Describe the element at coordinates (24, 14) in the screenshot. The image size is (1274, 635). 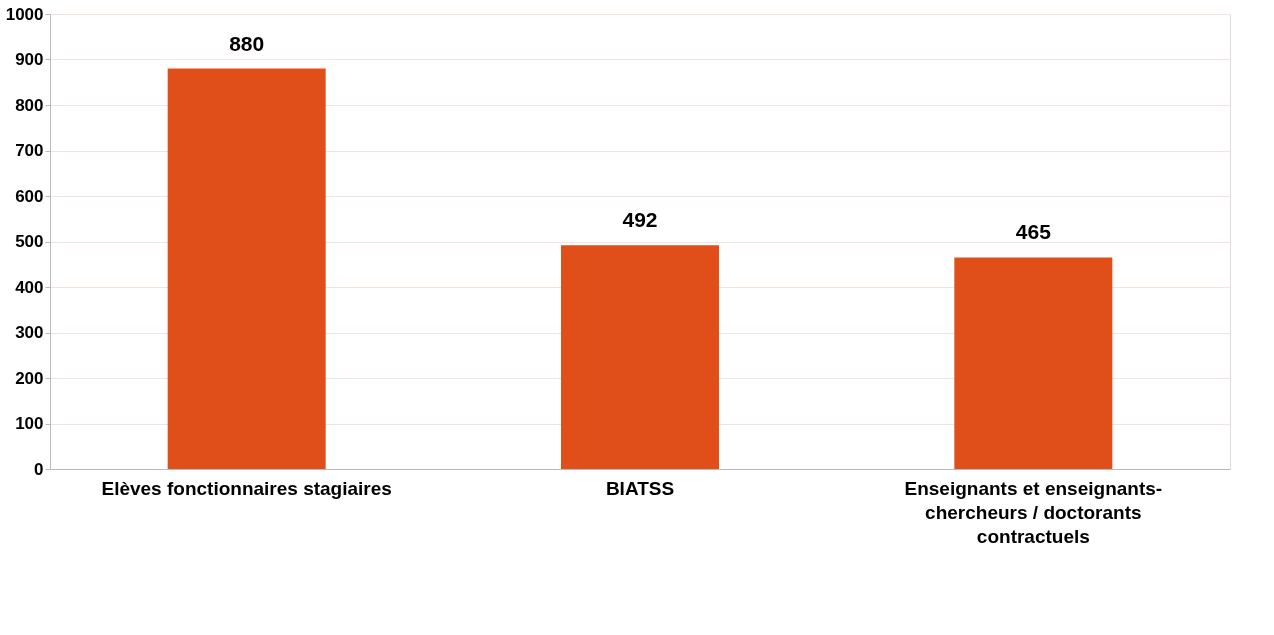
I see `y-tick-label: 1000` at that location.